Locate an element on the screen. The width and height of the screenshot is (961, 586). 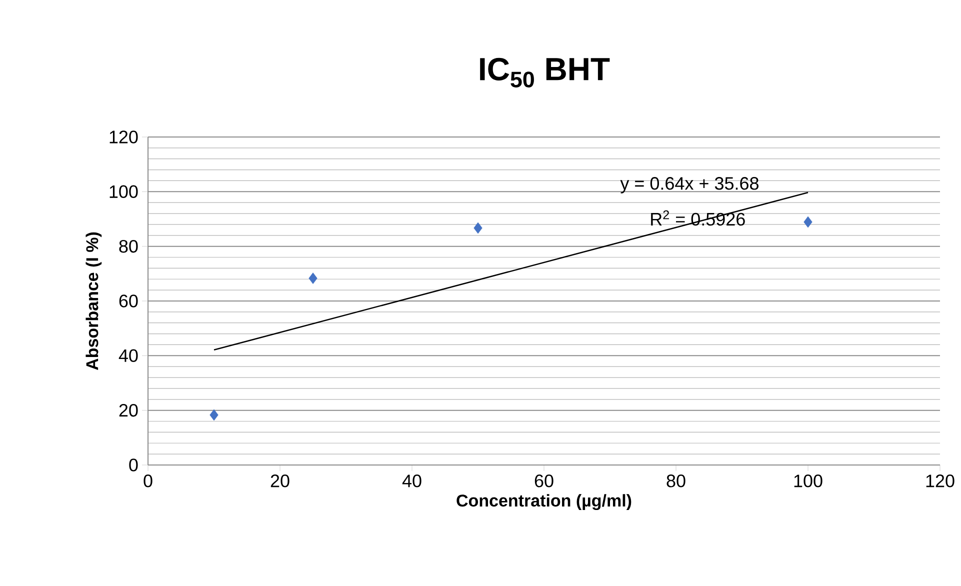
y-tick-label: 120 is located at coordinates (124, 137).